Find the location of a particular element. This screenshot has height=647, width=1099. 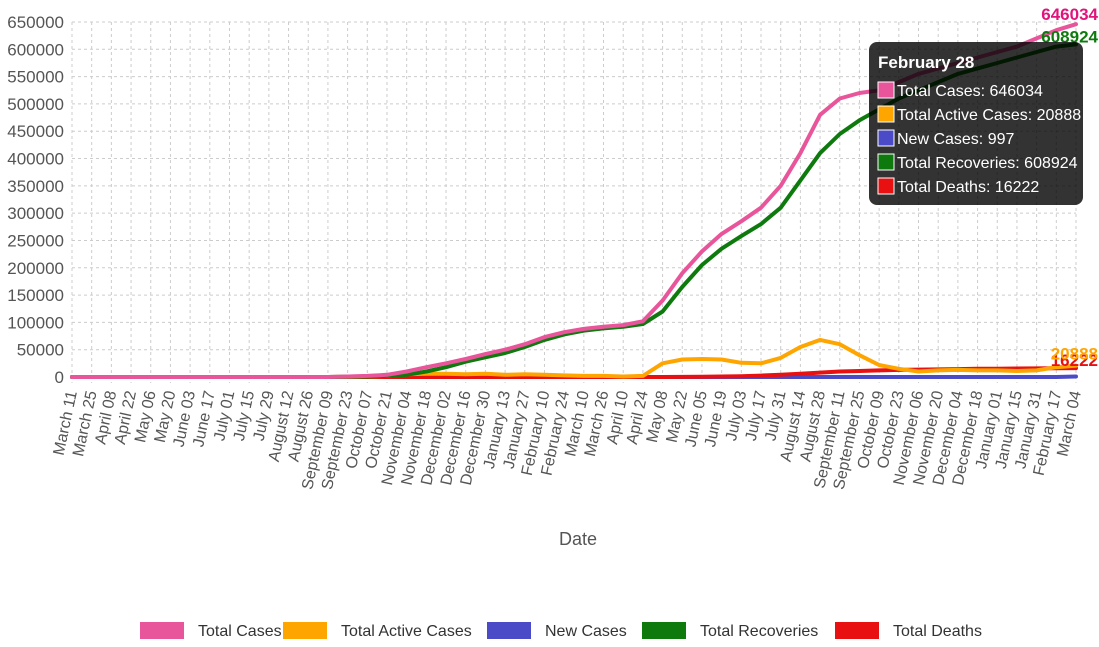

tooltip-title: February 28 is located at coordinates (926, 62).